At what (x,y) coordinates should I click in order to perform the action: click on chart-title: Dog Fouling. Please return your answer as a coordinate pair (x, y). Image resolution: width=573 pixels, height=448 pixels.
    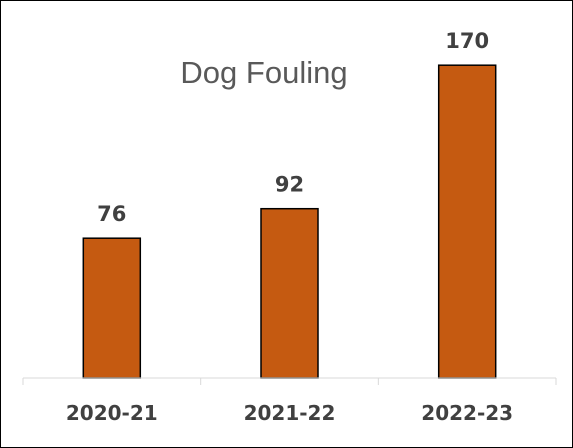
    Looking at the image, I should click on (263, 72).